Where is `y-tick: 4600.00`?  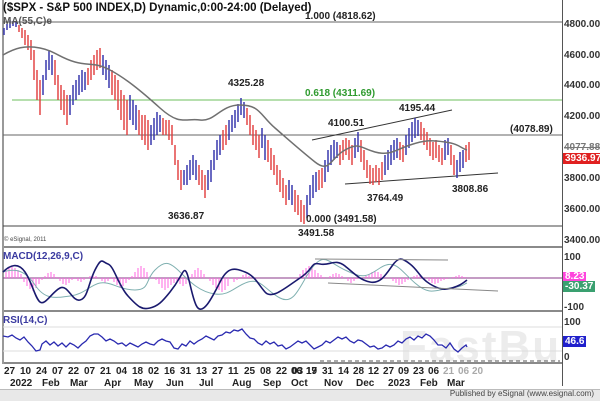
y-tick: 4600.00 is located at coordinates (582, 55).